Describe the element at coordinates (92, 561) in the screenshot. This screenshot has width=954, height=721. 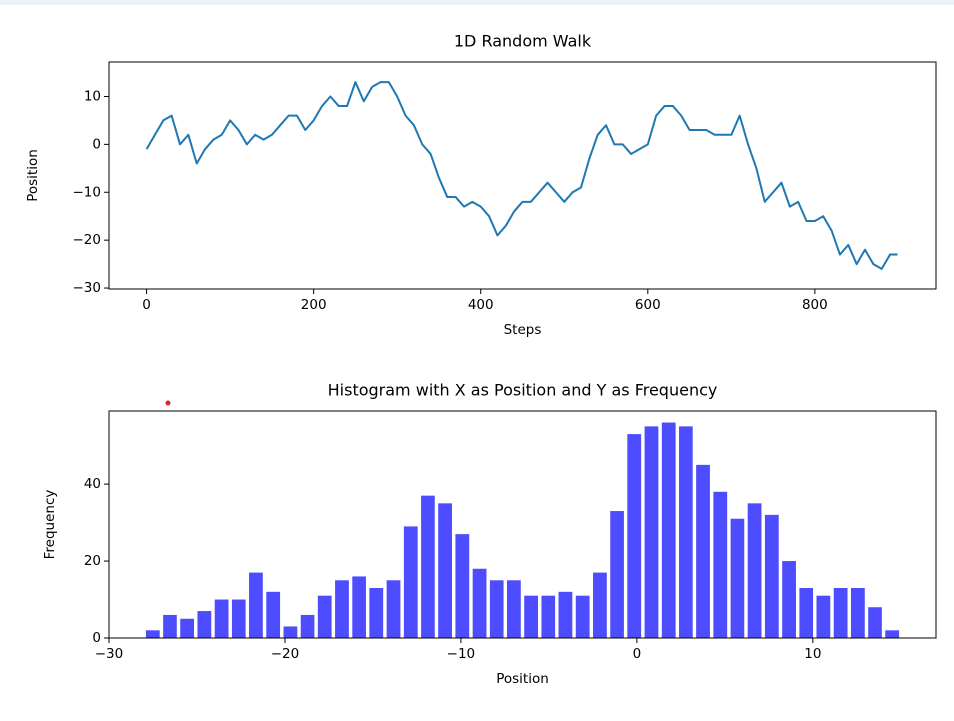
I see `y-tick-label: 20` at that location.